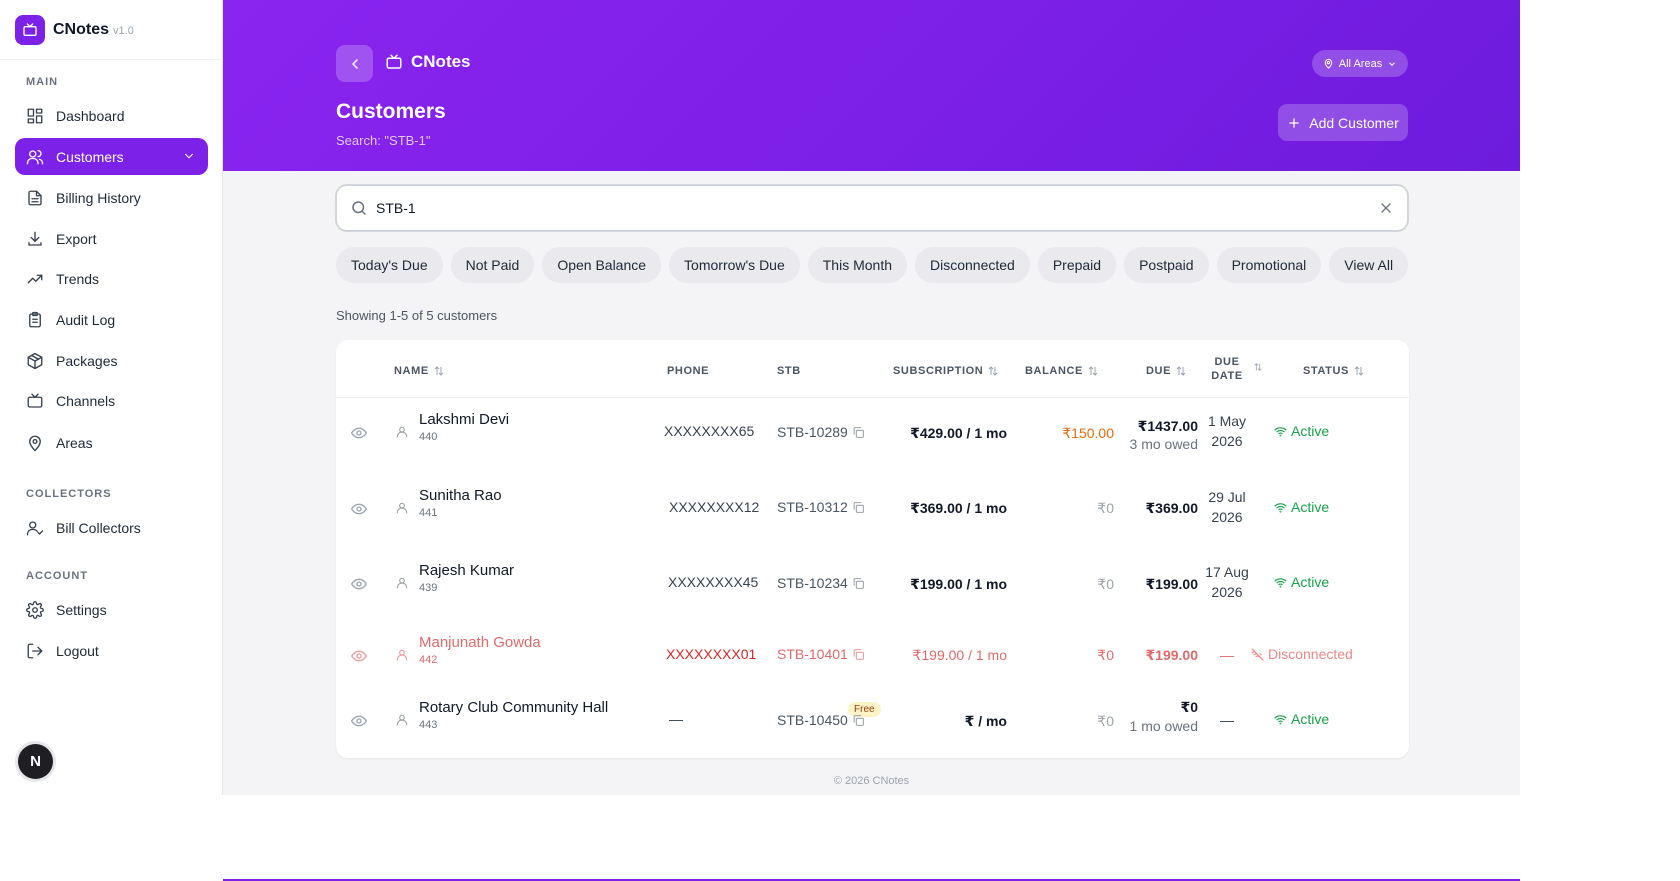  I want to click on customer-name: Rajesh Kumar, so click(467, 570).